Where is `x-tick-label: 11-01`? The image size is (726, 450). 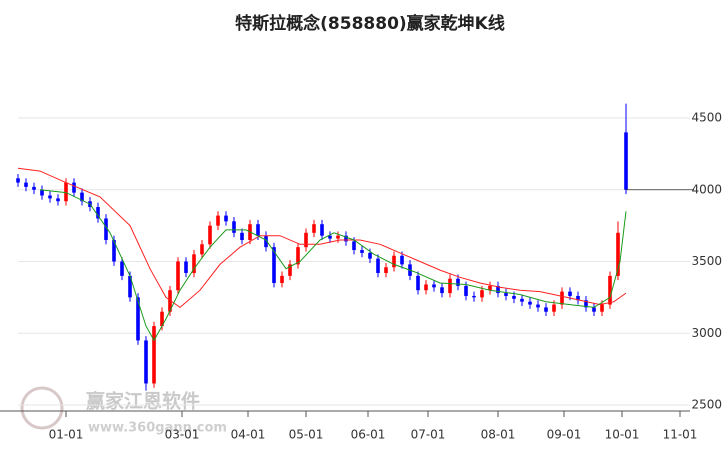
x-tick-label: 11-01 is located at coordinates (680, 435).